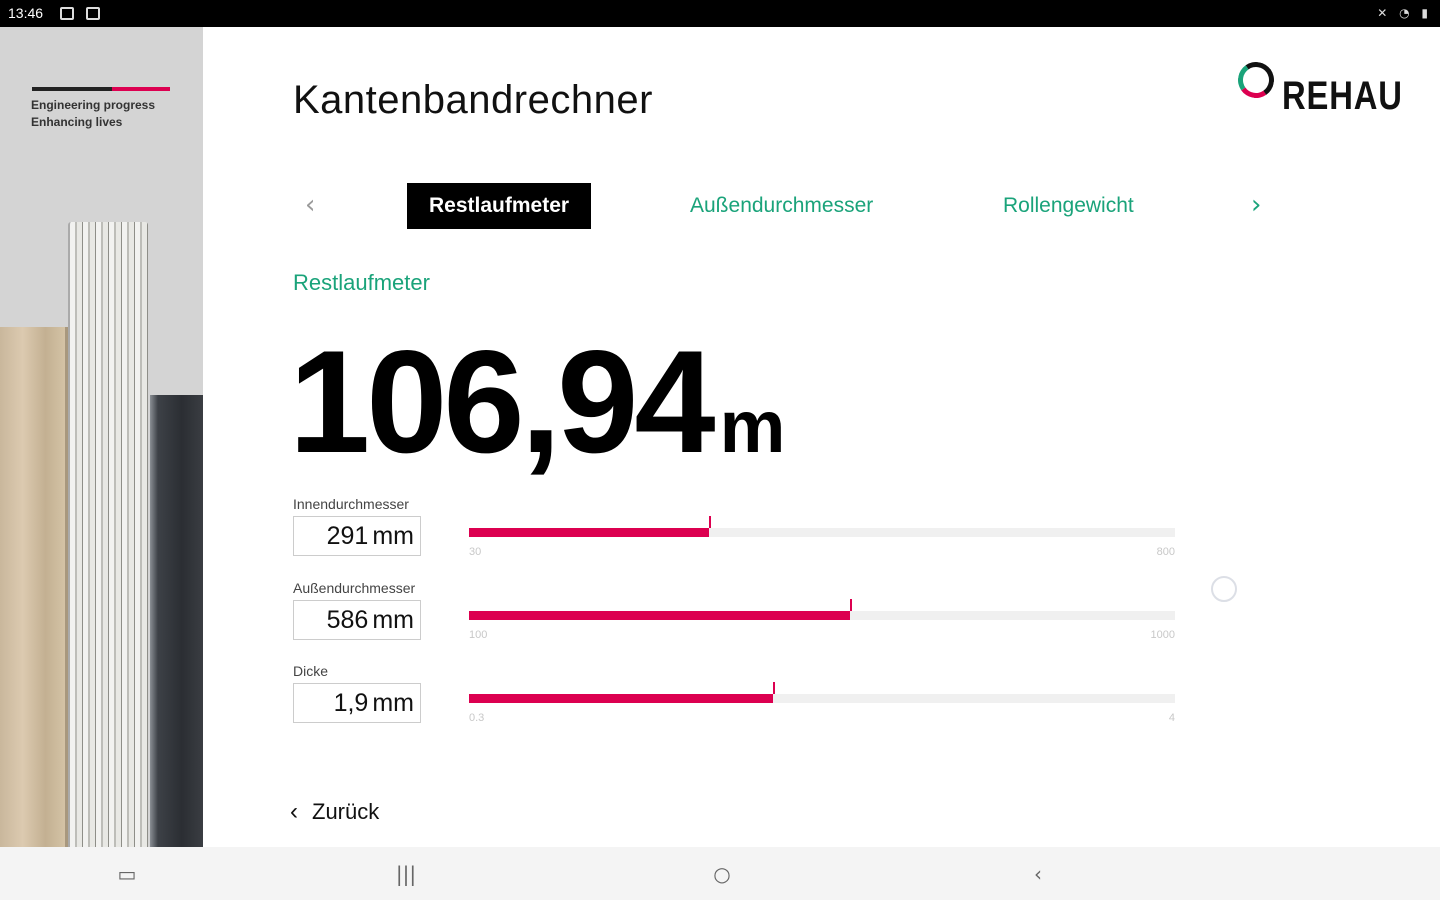  I want to click on back-link: ‹ Zurück, so click(334, 812).